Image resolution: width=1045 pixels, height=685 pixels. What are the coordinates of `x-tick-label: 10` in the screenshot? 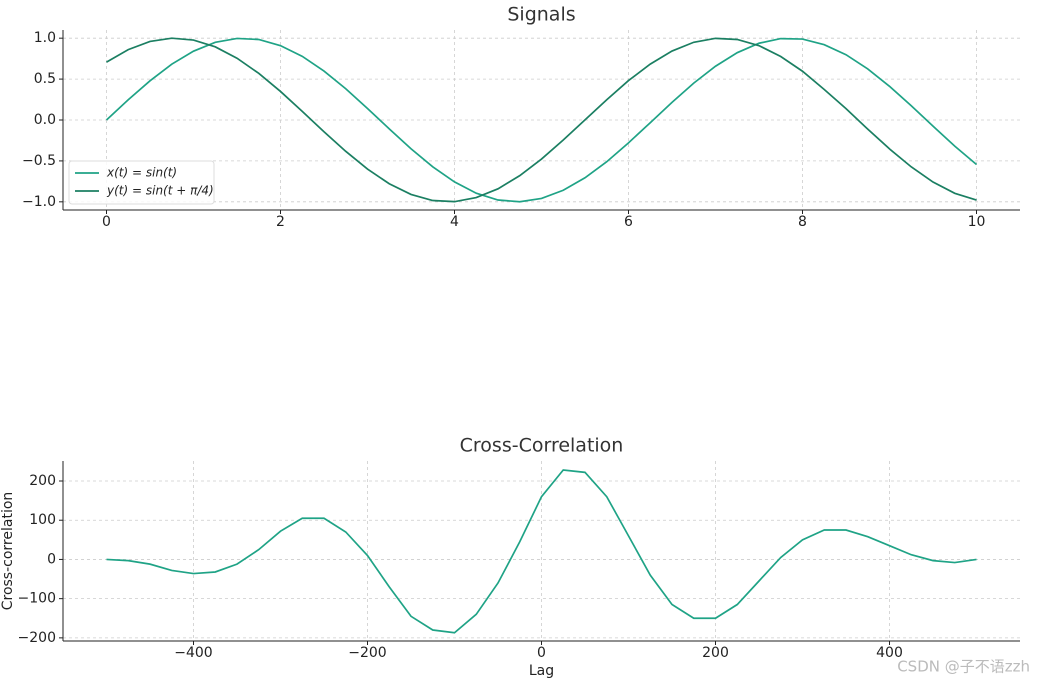 It's located at (977, 222).